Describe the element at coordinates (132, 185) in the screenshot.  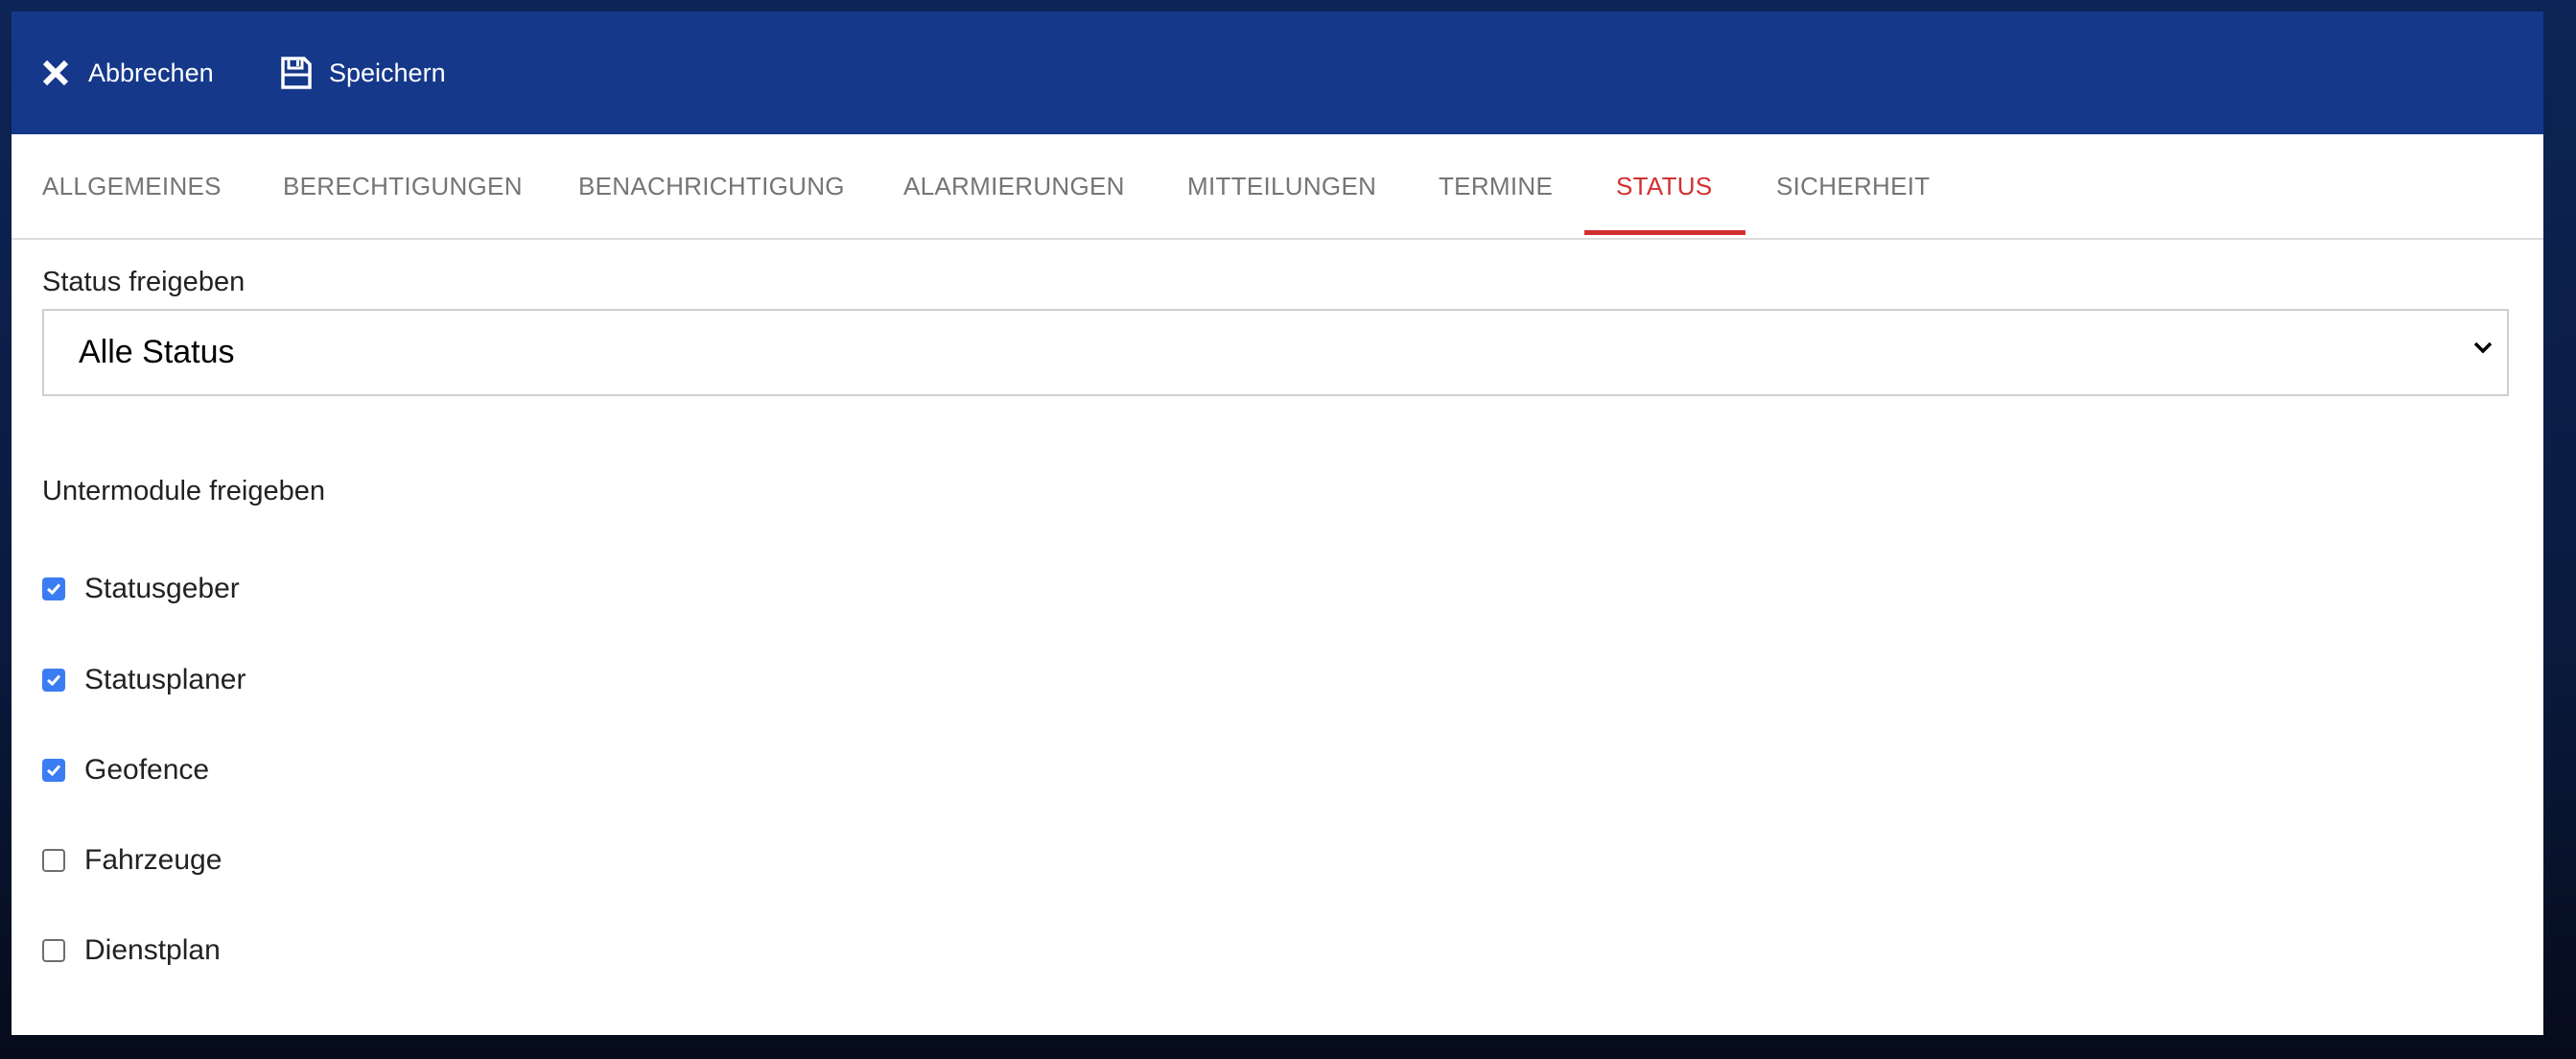
I see `tab-allgemeines: ALLGEMEINES` at that location.